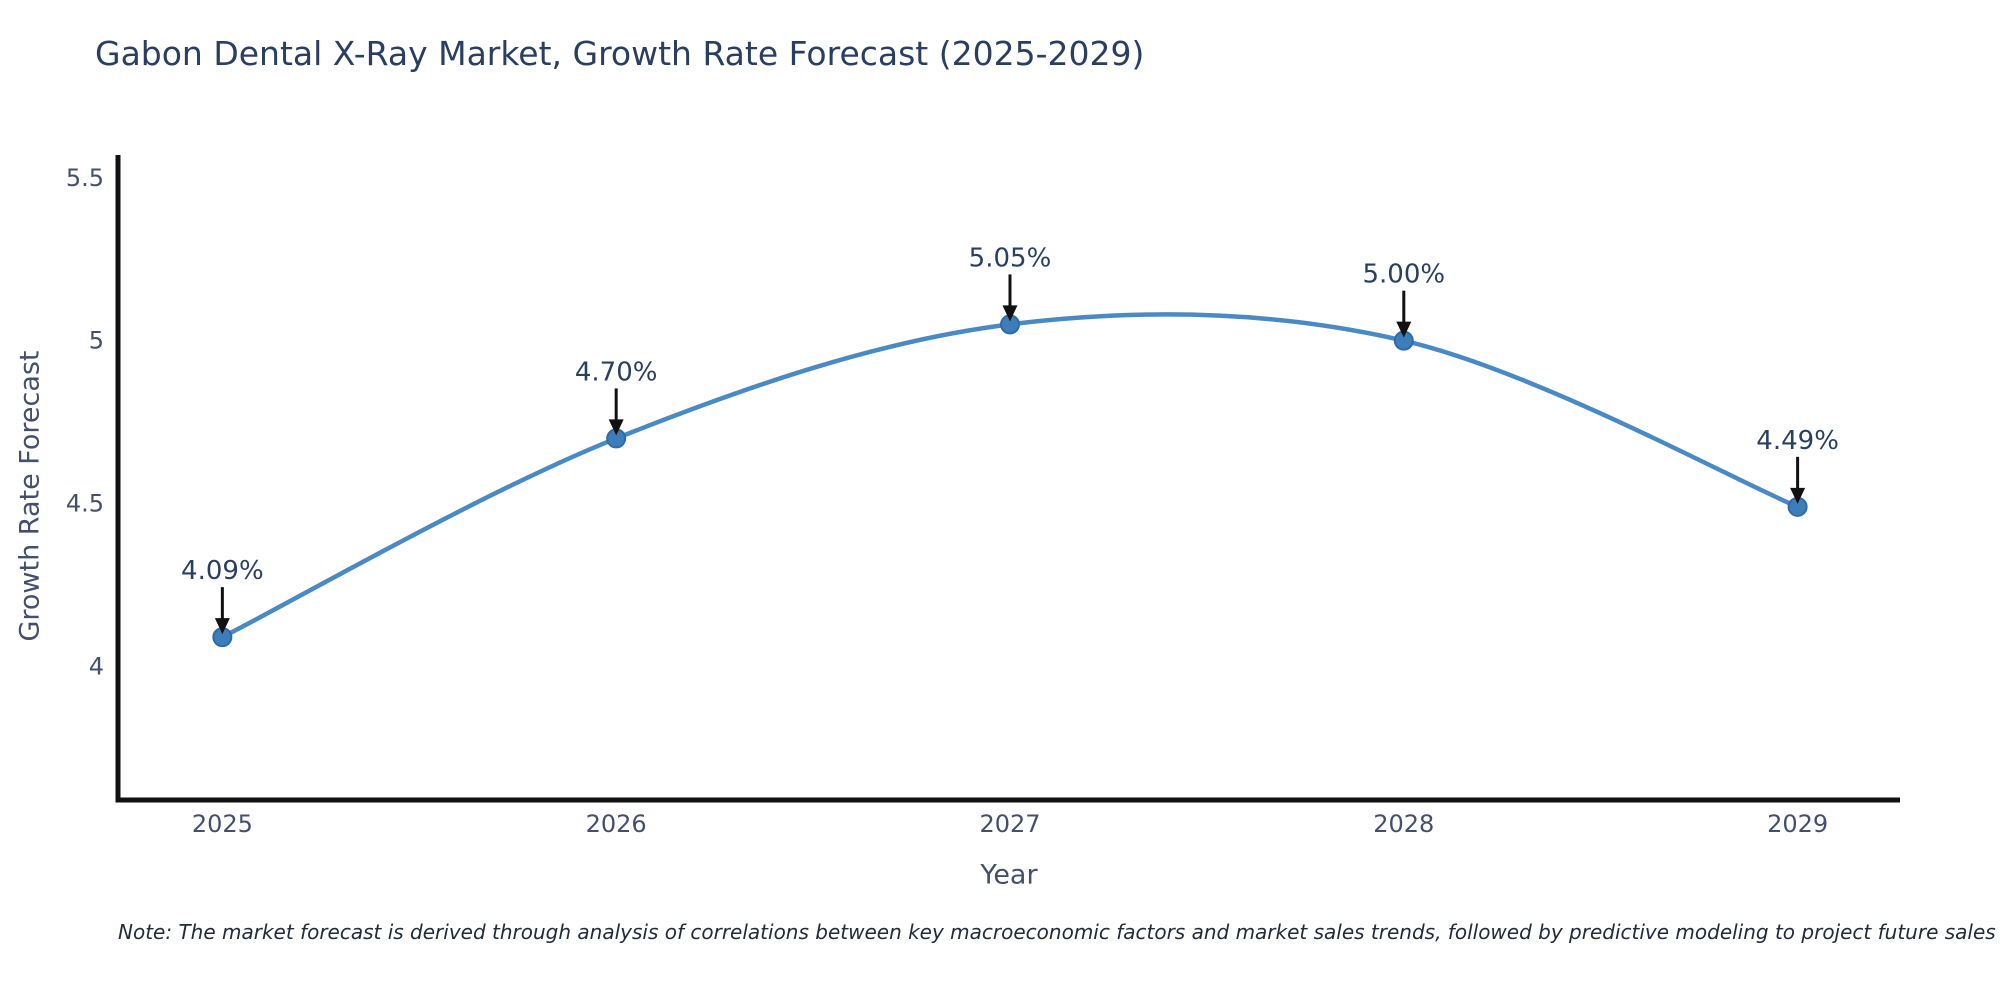 Image resolution: width=2000 pixels, height=1000 pixels. Describe the element at coordinates (96, 341) in the screenshot. I see `y-tick-label: 5` at that location.